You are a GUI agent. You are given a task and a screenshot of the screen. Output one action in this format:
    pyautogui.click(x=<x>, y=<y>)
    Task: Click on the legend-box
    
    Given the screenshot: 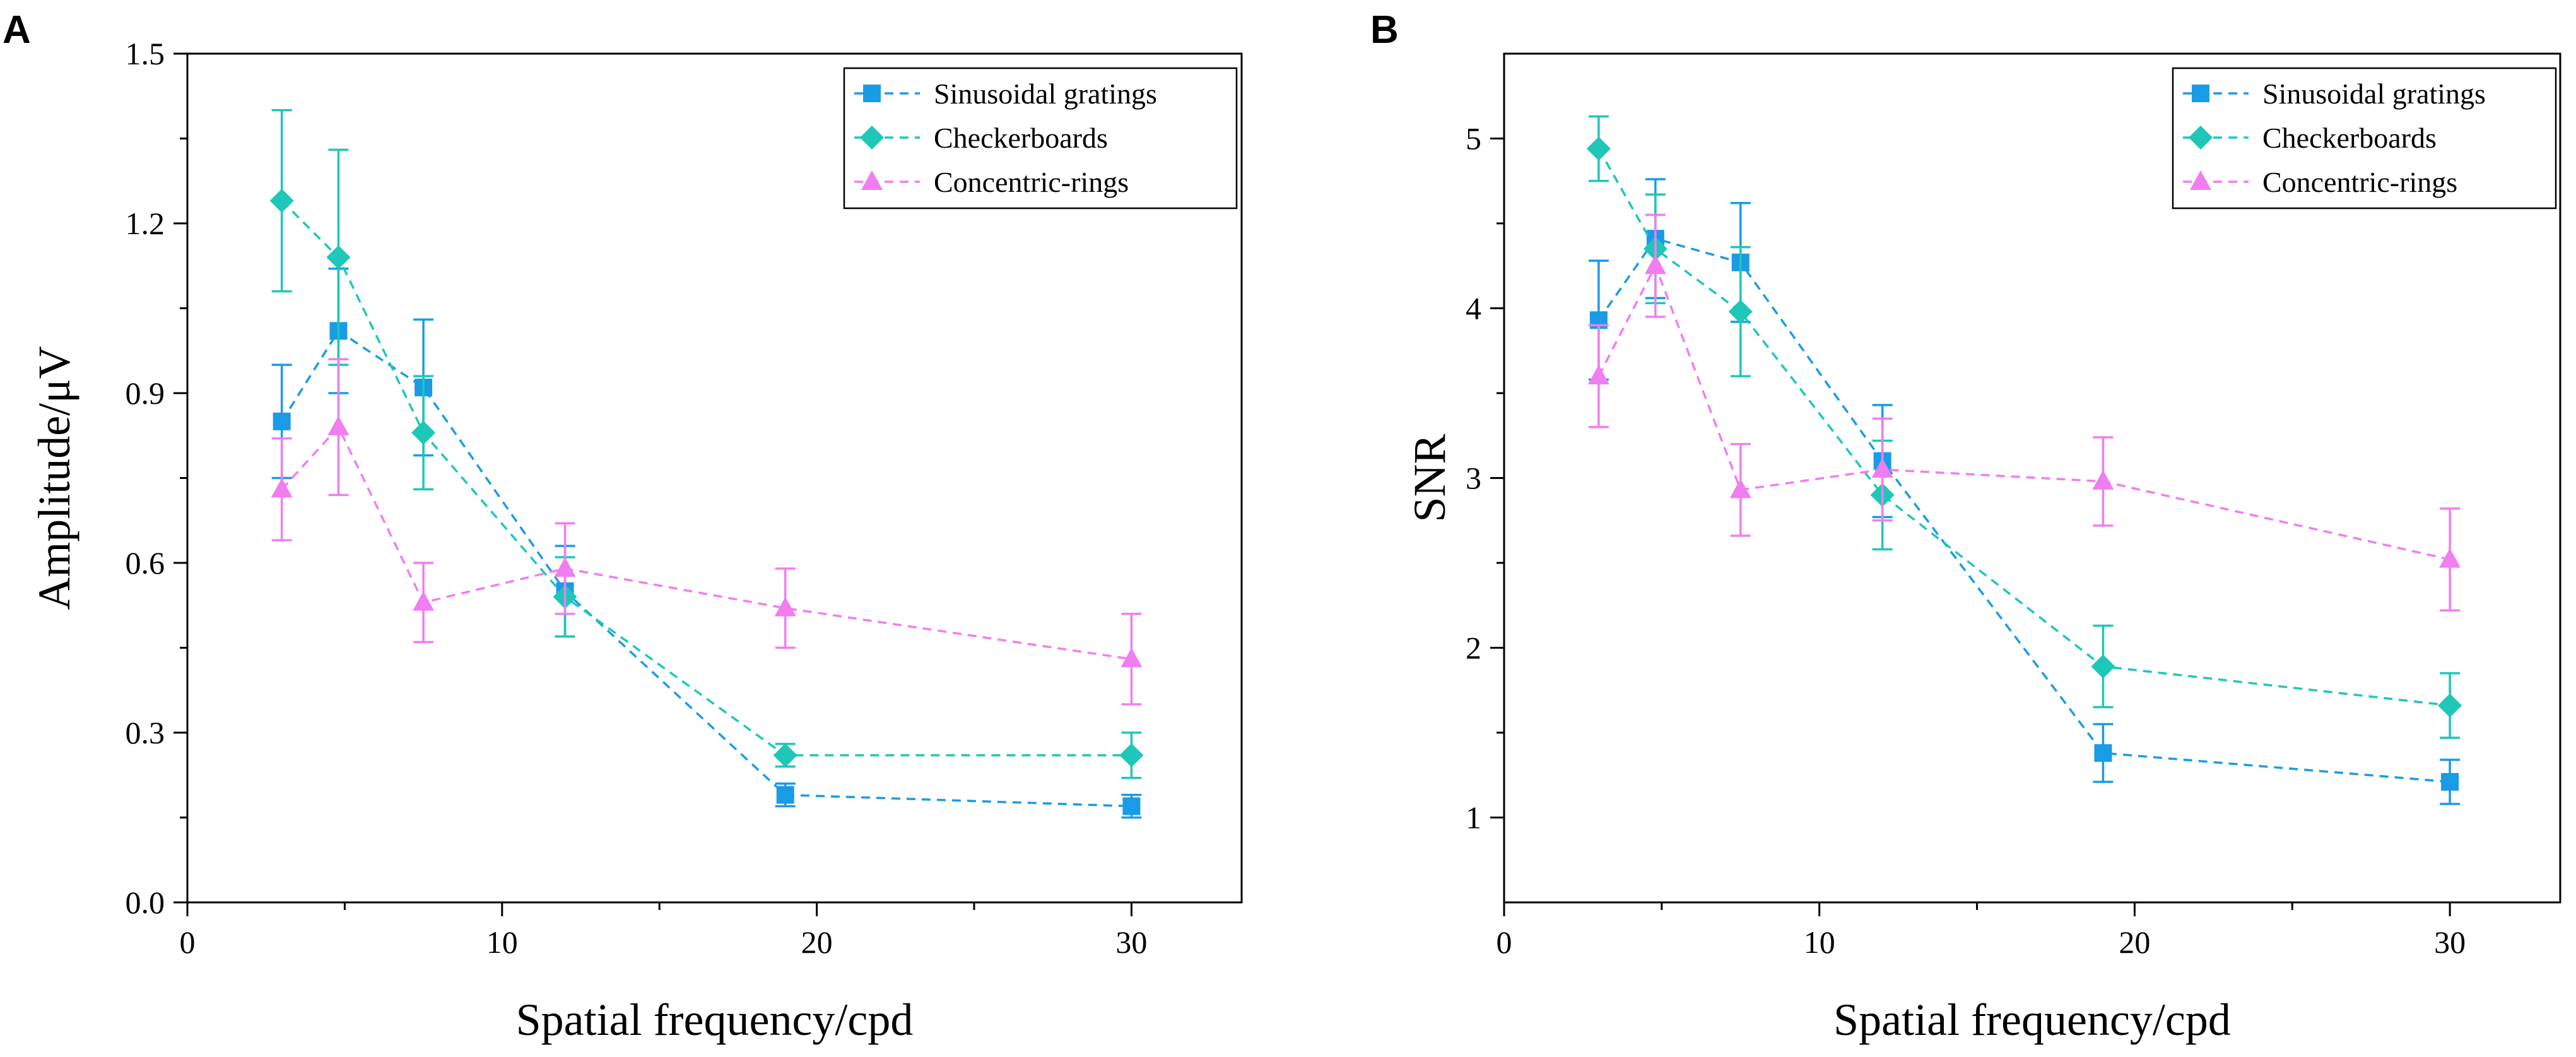 What is the action you would take?
    pyautogui.click(x=1040, y=138)
    